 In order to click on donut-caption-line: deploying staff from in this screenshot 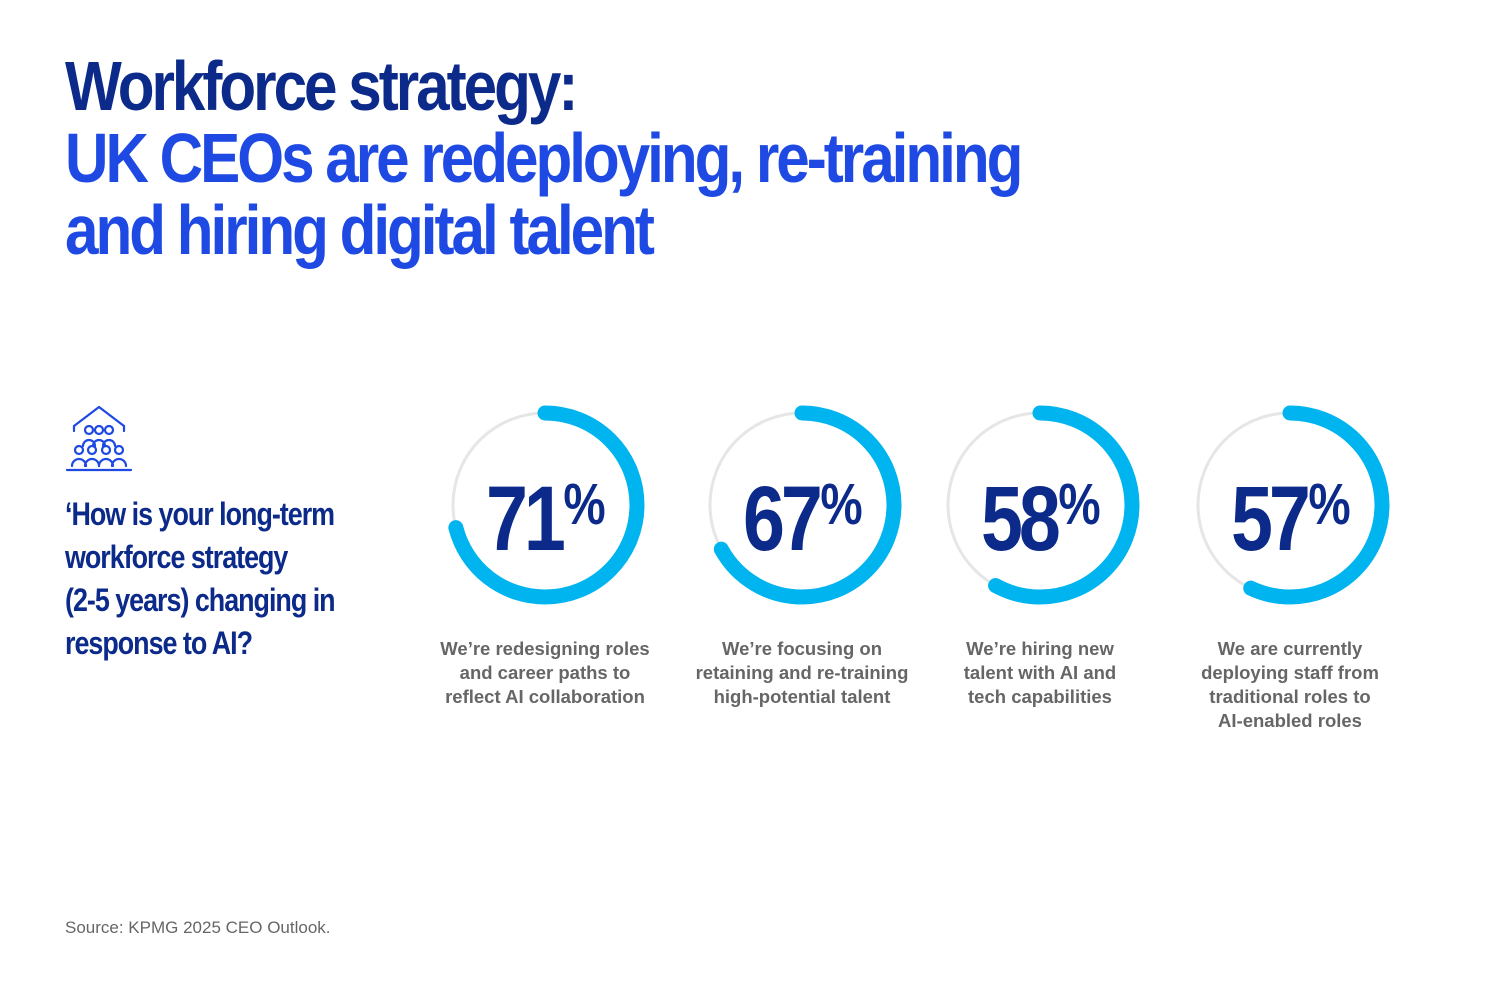, I will do `click(1290, 672)`.